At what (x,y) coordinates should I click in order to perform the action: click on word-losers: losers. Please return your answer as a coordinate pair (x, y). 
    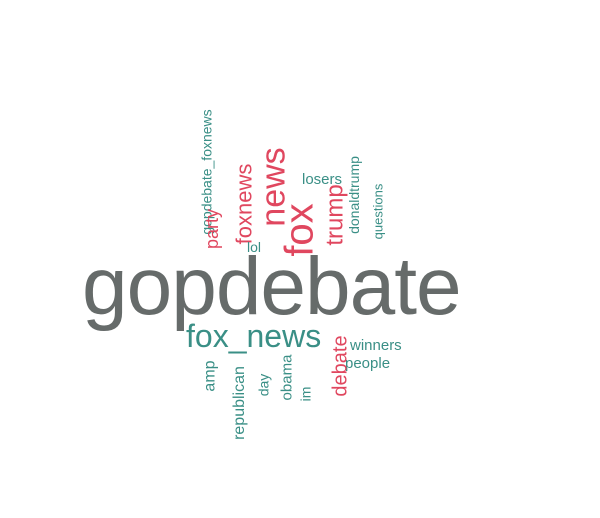
    Looking at the image, I should click on (322, 179).